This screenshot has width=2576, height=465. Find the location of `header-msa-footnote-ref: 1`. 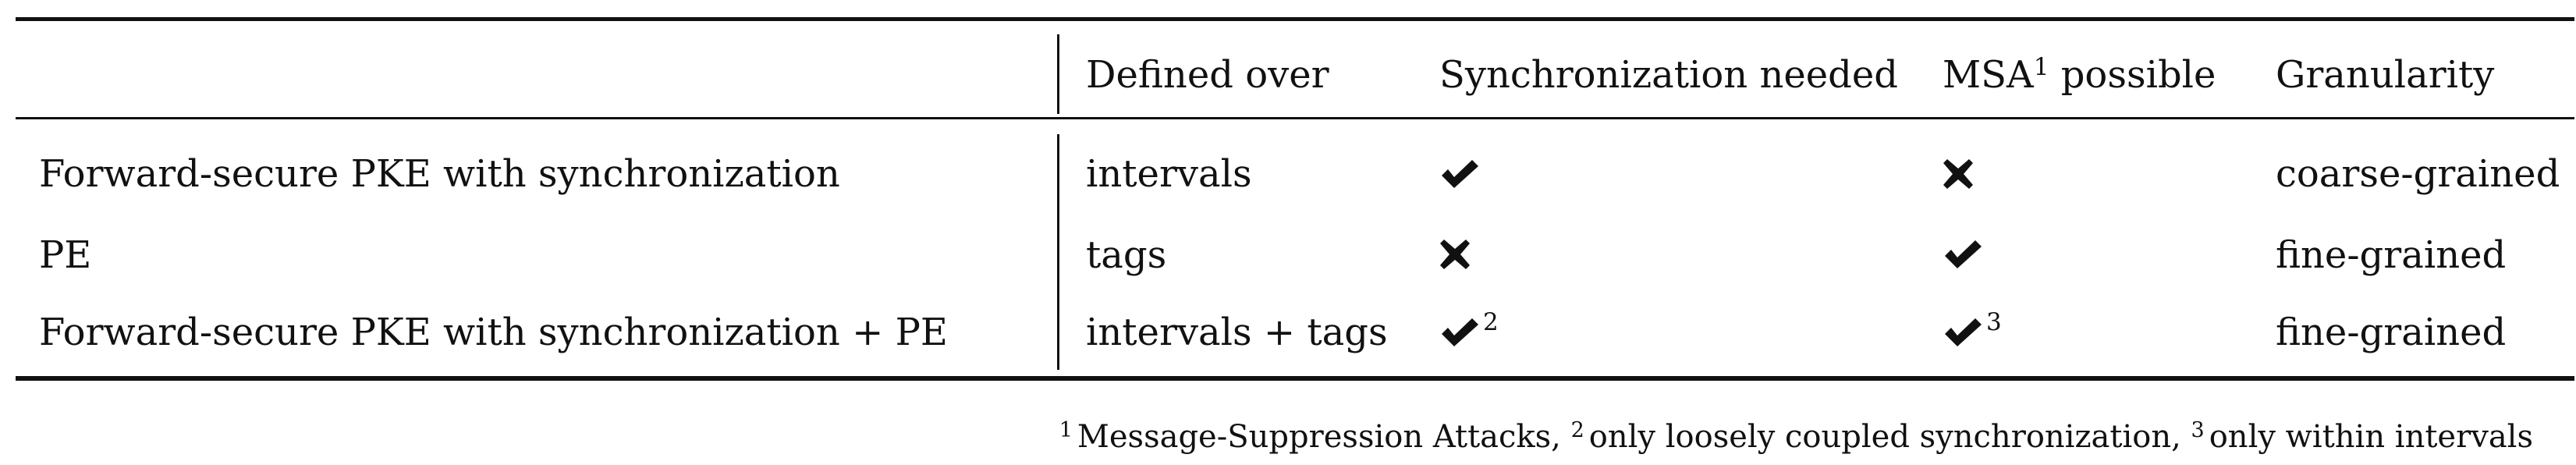

header-msa-footnote-ref: 1 is located at coordinates (2041, 67).